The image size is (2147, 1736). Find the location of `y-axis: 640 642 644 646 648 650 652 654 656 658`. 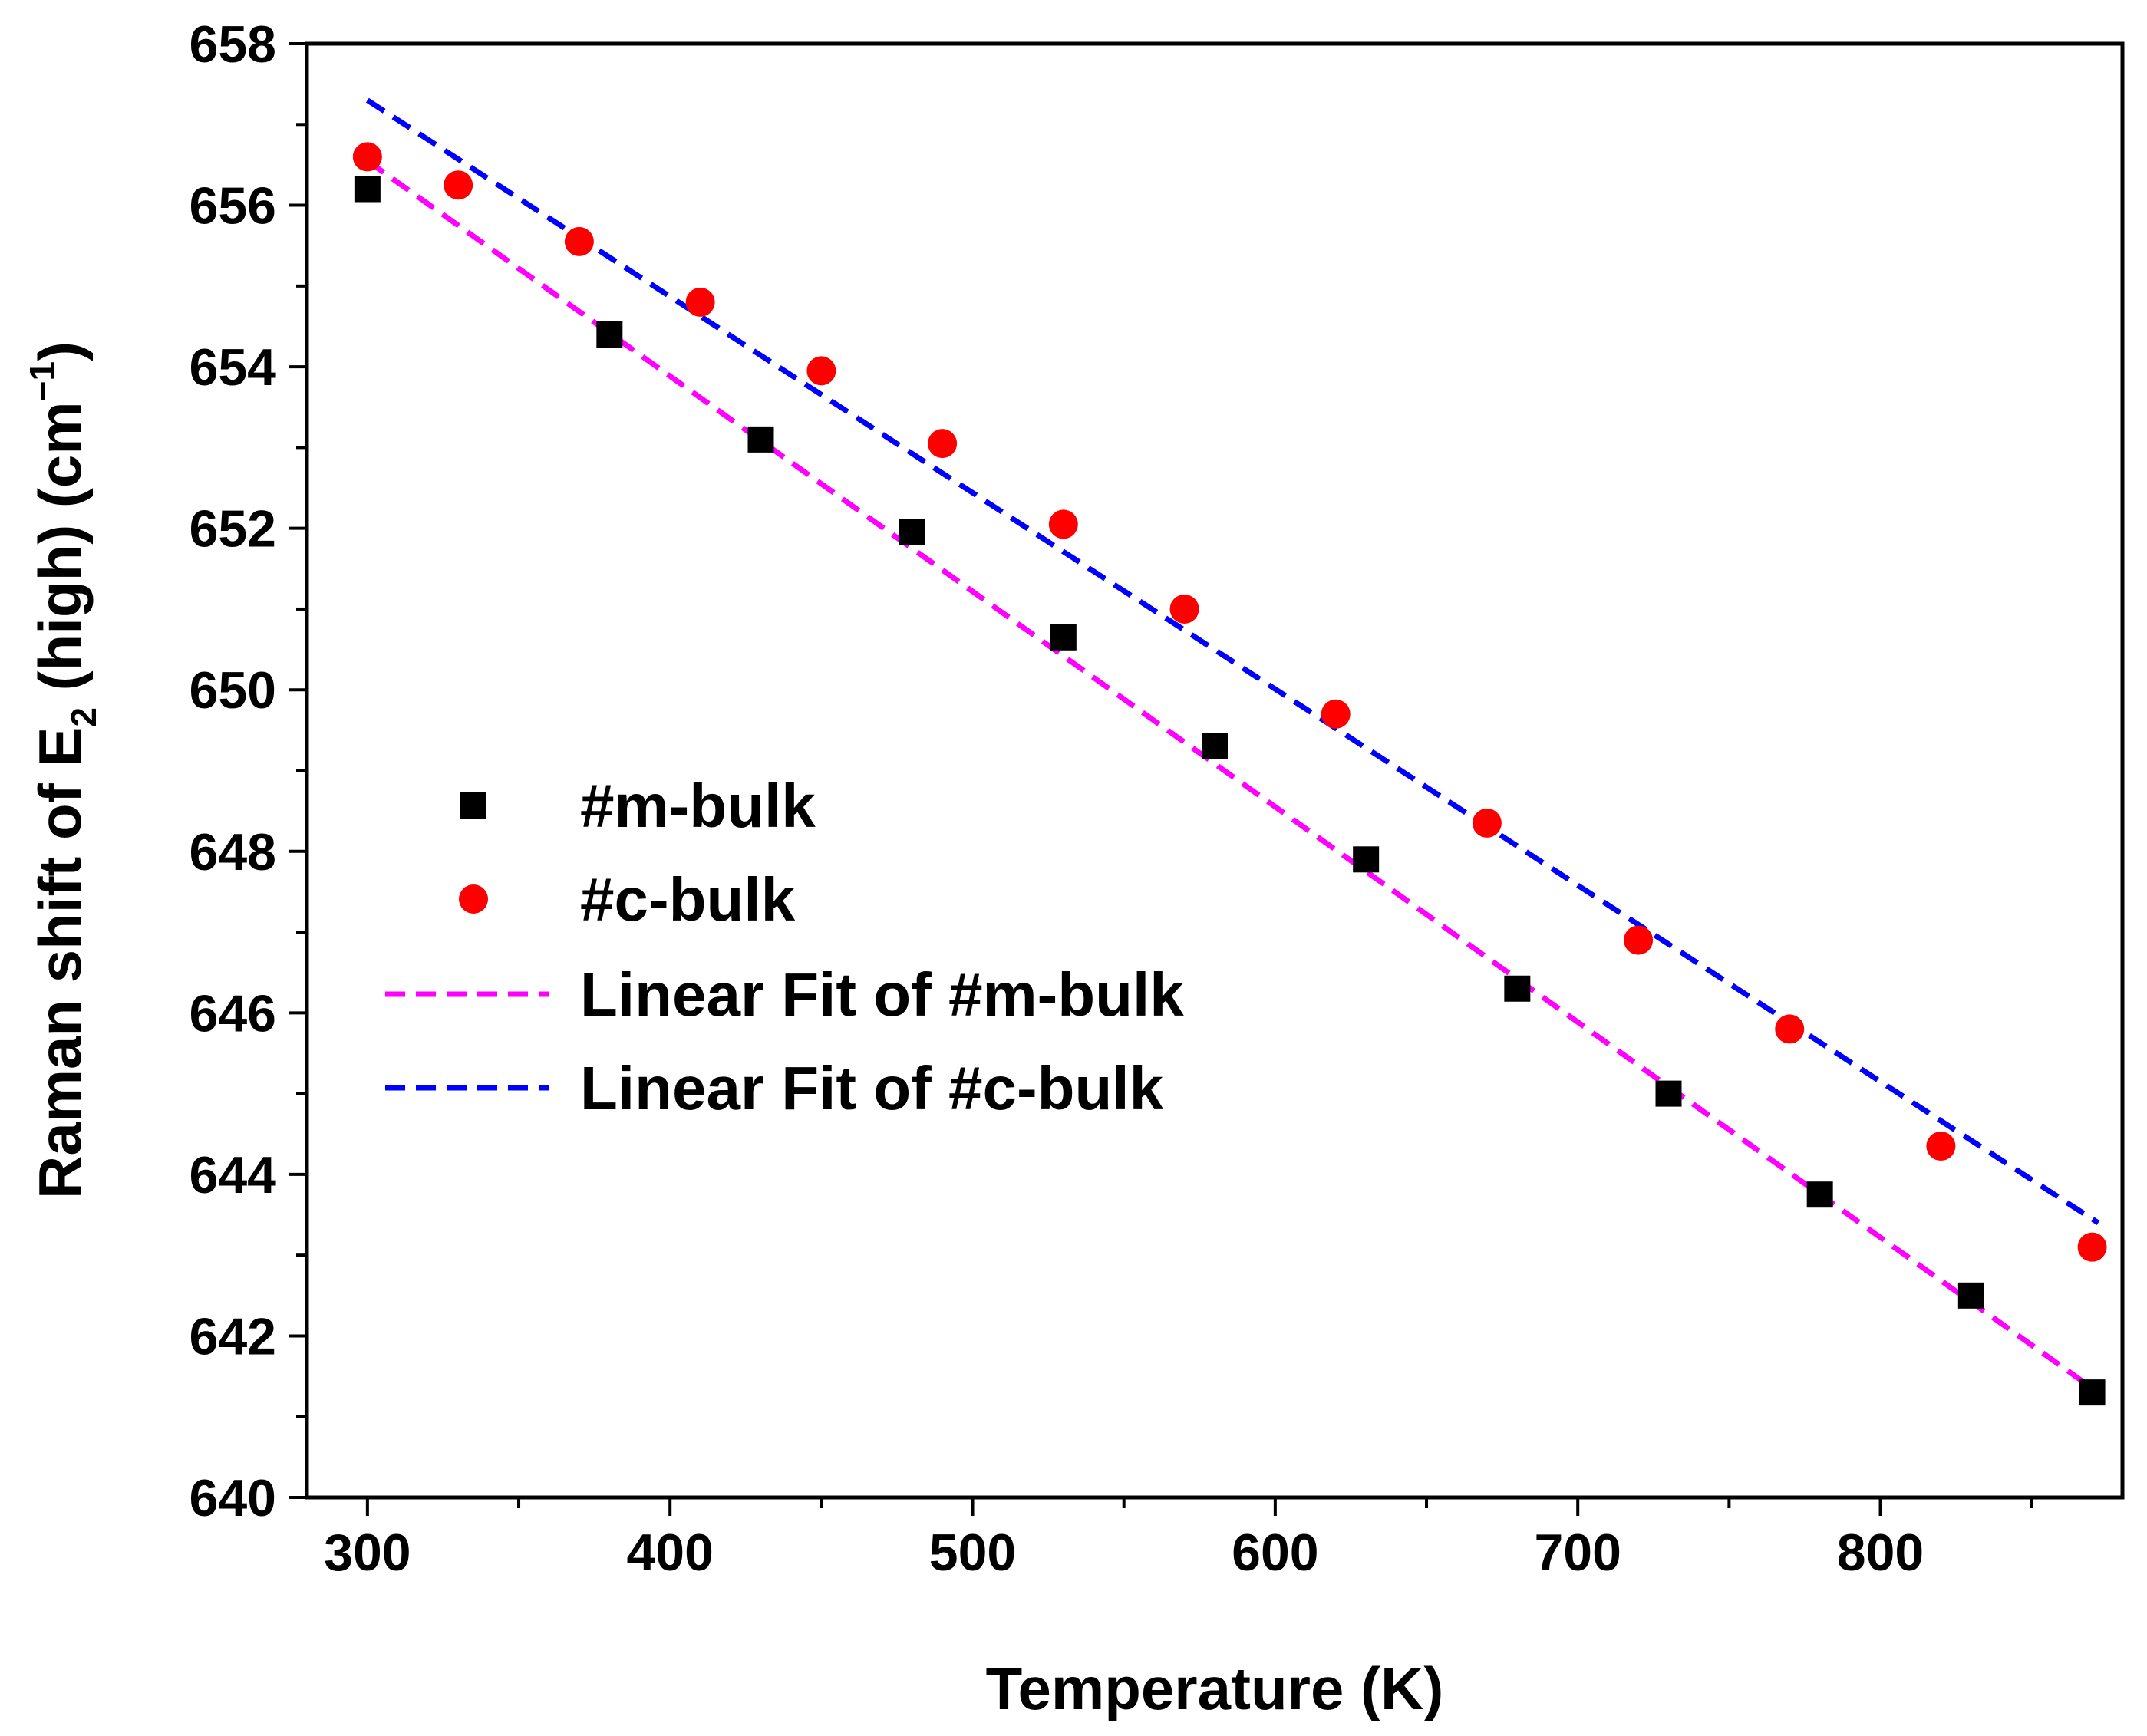

y-axis: 640 642 644 646 648 650 652 654 656 658 is located at coordinates (249, 771).